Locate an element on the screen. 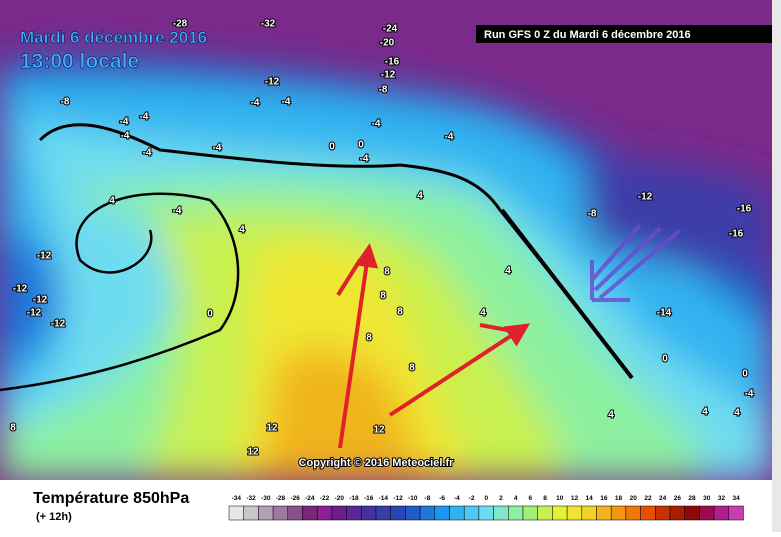  scale-tick-label: -10 is located at coordinates (413, 498).